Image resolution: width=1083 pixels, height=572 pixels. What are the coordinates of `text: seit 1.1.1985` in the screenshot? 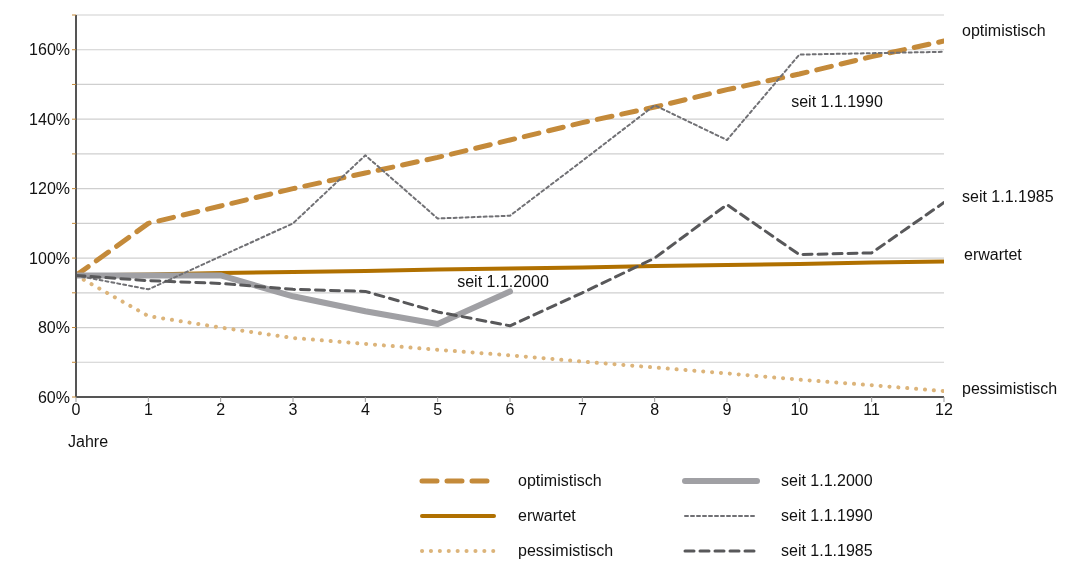 It's located at (1008, 197).